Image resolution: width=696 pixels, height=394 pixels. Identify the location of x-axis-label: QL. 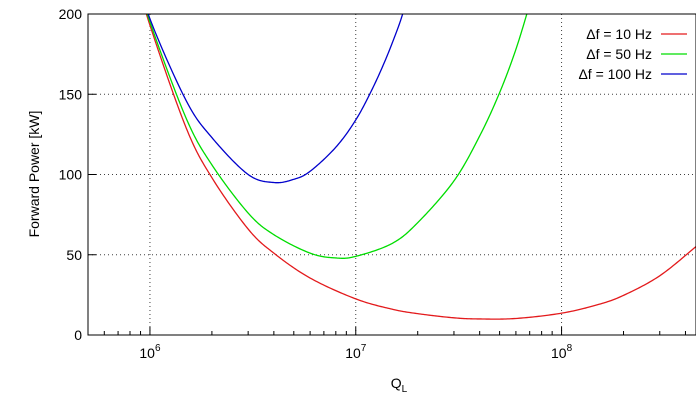
(399, 384).